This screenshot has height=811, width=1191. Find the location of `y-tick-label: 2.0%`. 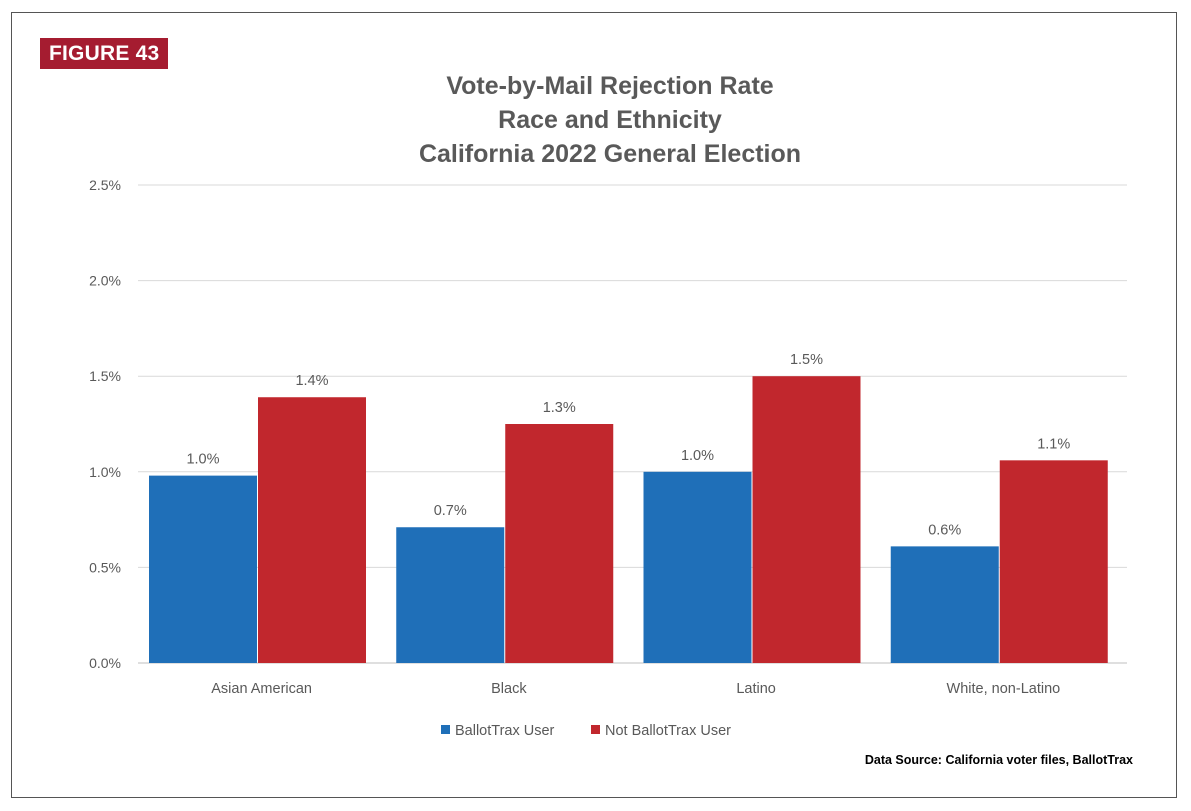

y-tick-label: 2.0% is located at coordinates (105, 281).